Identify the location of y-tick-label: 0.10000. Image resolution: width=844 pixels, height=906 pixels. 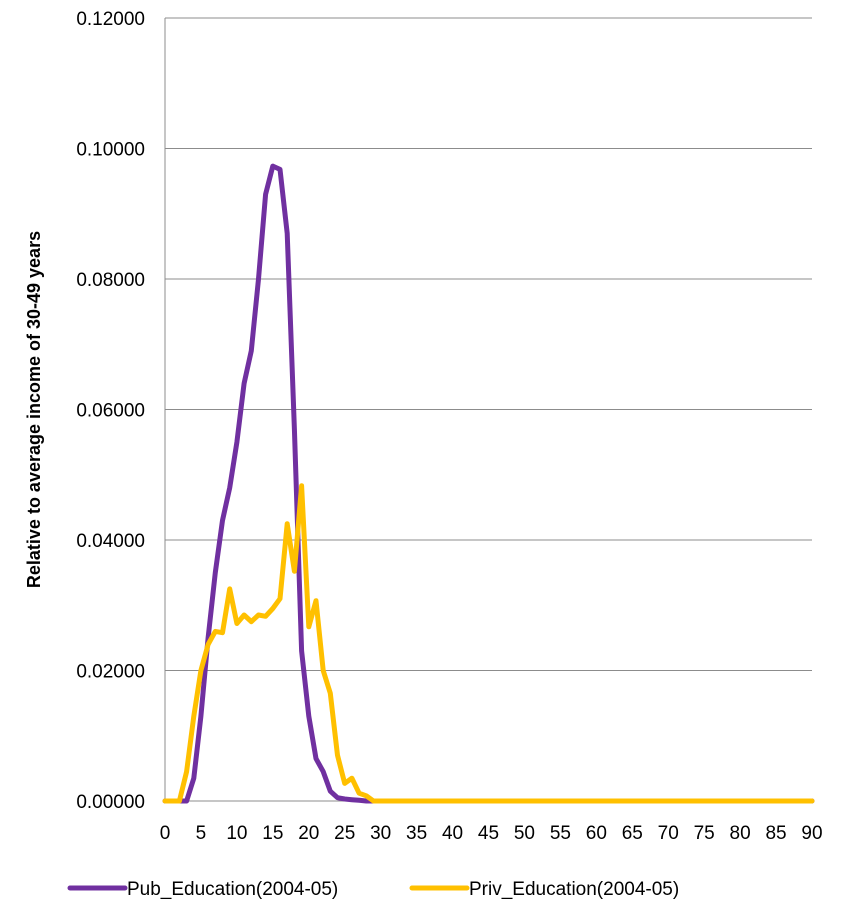
(110, 150).